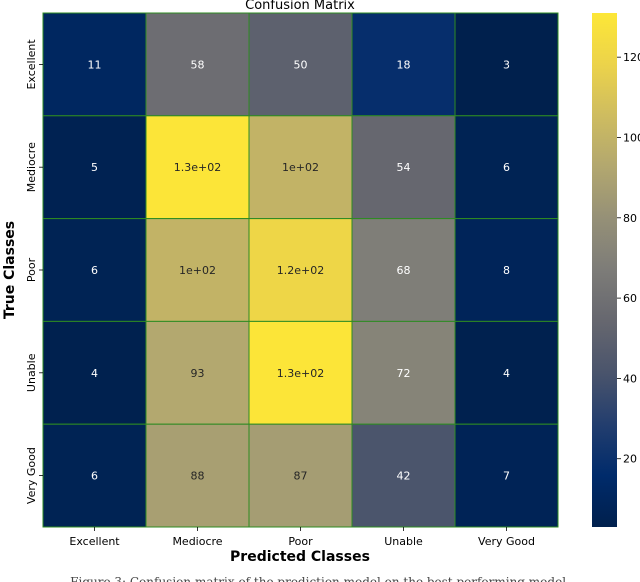 This screenshot has width=640, height=582. I want to click on y-tick-label: Unable, so click(31, 372).